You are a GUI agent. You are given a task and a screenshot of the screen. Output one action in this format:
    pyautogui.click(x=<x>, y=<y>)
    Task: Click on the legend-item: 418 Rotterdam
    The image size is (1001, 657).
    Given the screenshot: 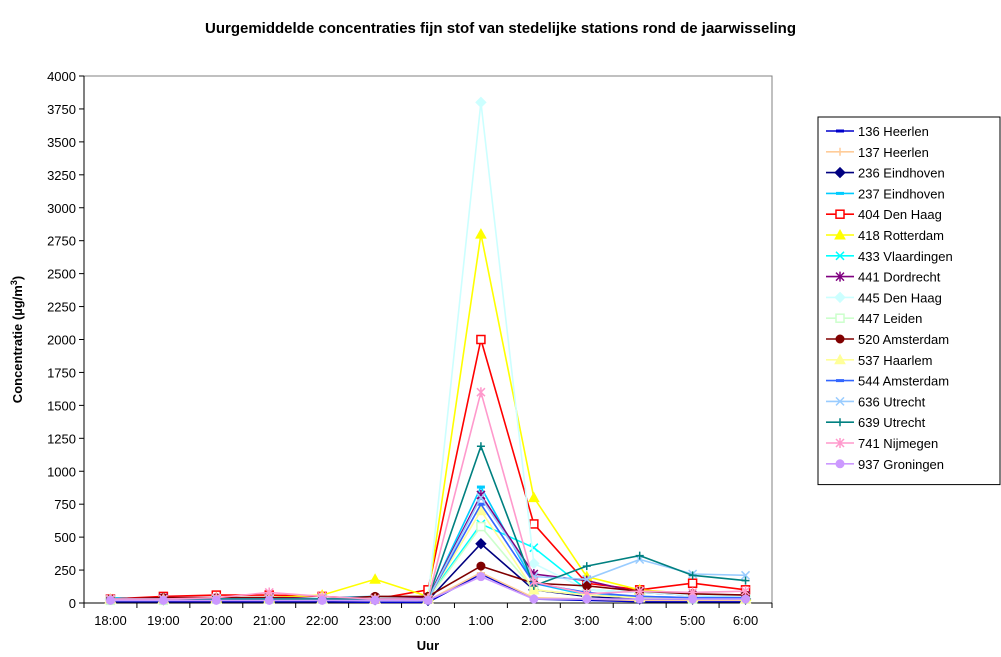 What is the action you would take?
    pyautogui.click(x=885, y=235)
    